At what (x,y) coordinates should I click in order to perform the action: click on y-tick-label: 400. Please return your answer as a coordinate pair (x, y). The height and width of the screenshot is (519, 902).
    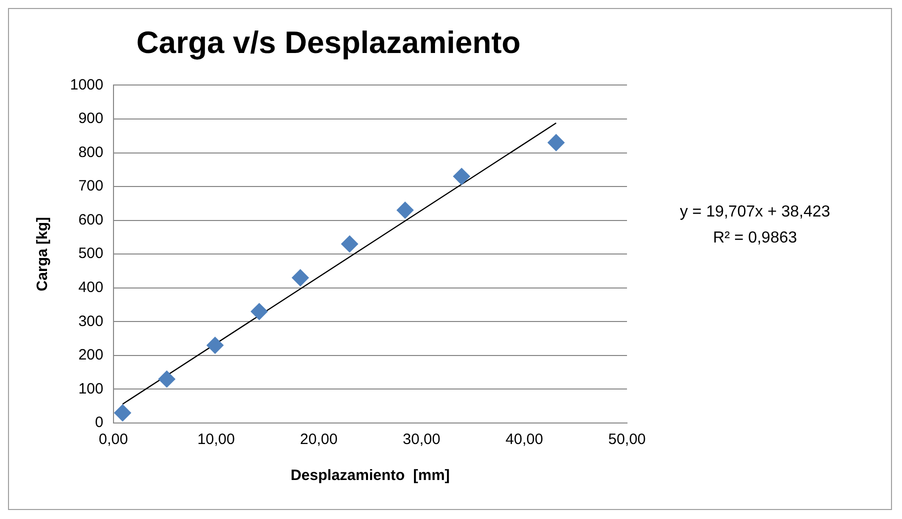
    Looking at the image, I should click on (91, 287).